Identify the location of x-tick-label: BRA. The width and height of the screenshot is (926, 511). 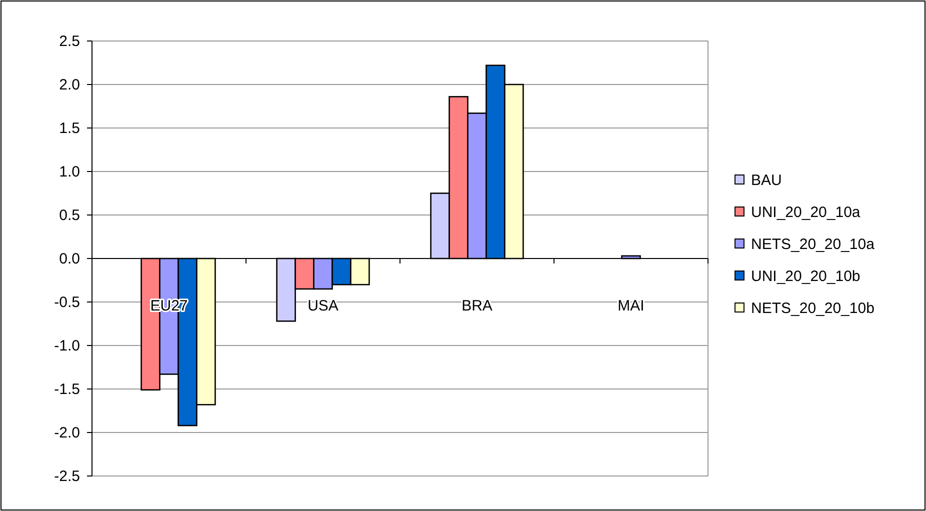
(477, 306).